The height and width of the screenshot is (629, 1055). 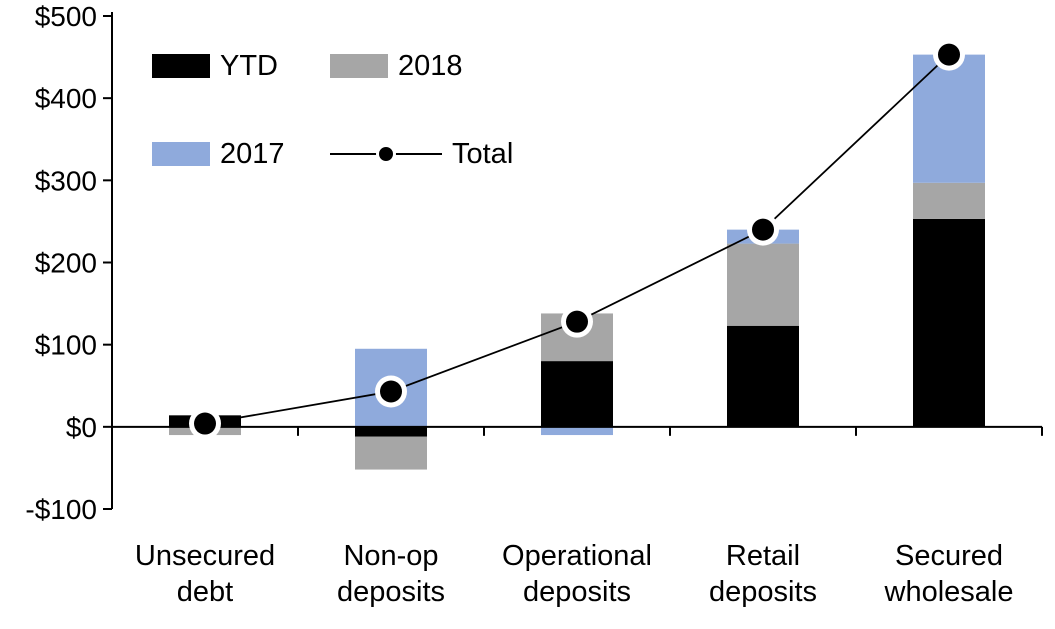 What do you see at coordinates (66, 345) in the screenshot?
I see `y-axis-tick-label: $100` at bounding box center [66, 345].